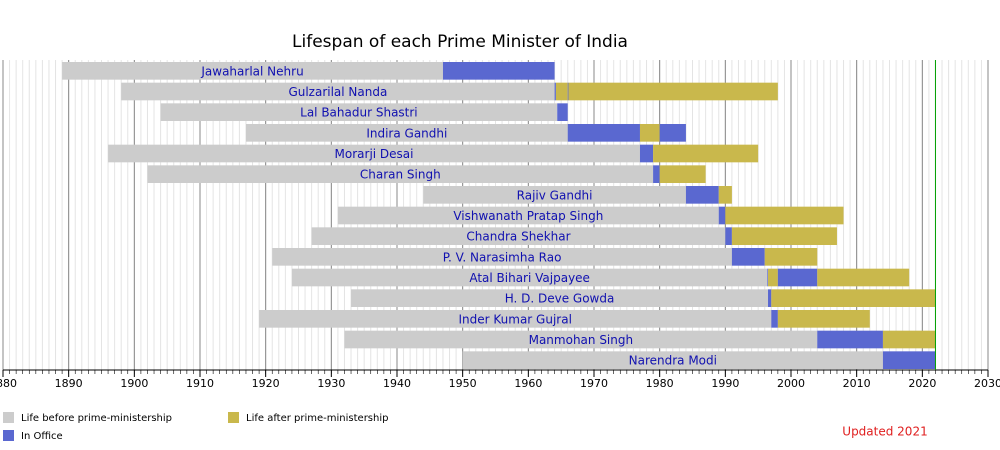  What do you see at coordinates (317, 418) in the screenshot?
I see `legend-label: Life after prime-ministership` at bounding box center [317, 418].